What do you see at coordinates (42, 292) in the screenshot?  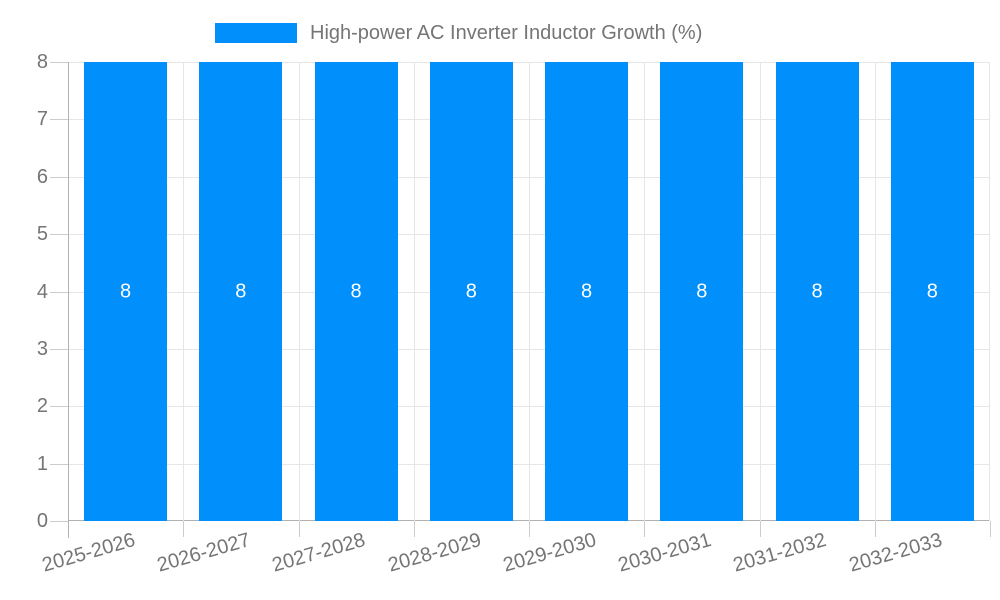 I see `y-axis-label: 4` at bounding box center [42, 292].